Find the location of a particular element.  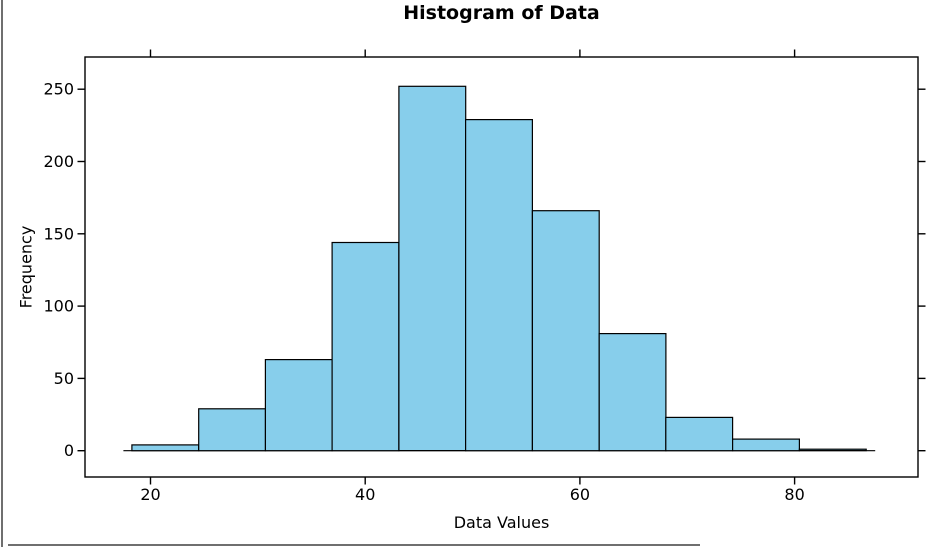

x-tick-label: 40 is located at coordinates (365, 494).